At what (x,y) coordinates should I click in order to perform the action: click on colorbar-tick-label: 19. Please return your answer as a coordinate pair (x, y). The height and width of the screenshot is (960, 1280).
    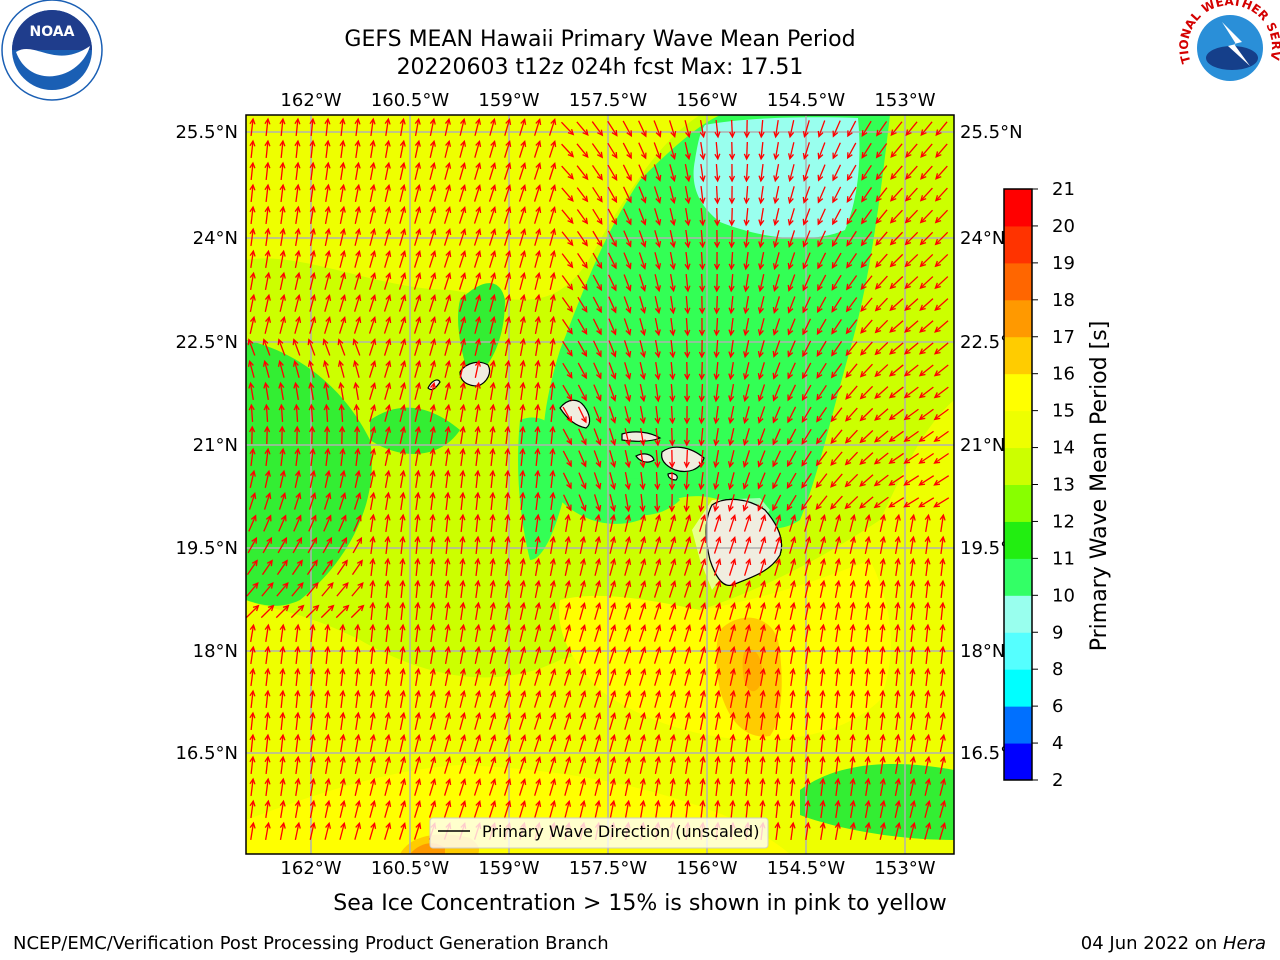
    Looking at the image, I should click on (1063, 263).